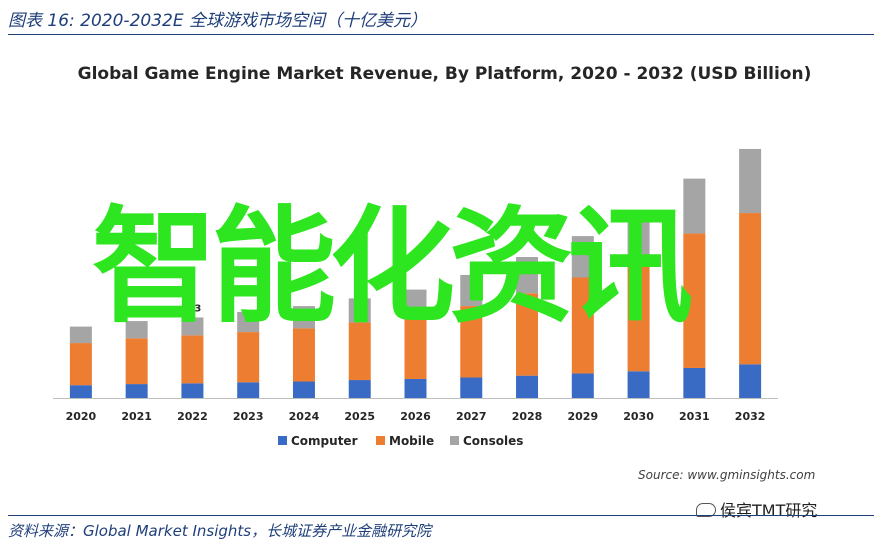 The width and height of the screenshot is (889, 548). I want to click on bar-mobile-2021, so click(136, 361).